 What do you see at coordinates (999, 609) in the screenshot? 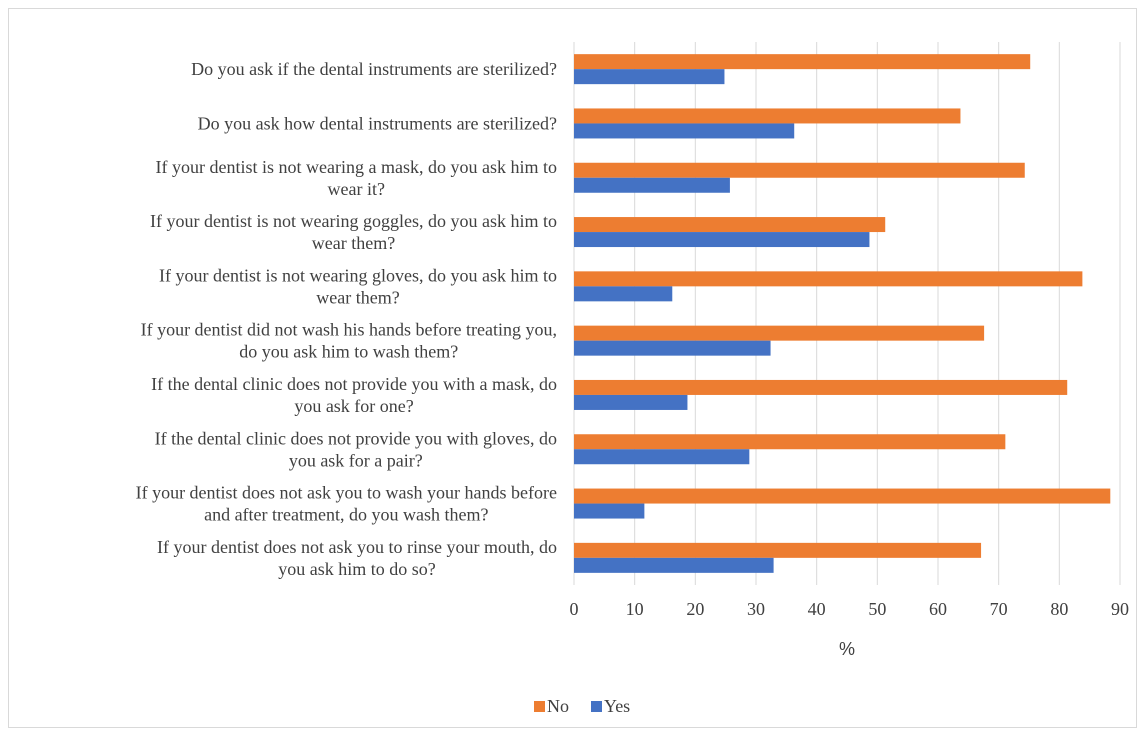
I see `x-tick-label: 70` at bounding box center [999, 609].